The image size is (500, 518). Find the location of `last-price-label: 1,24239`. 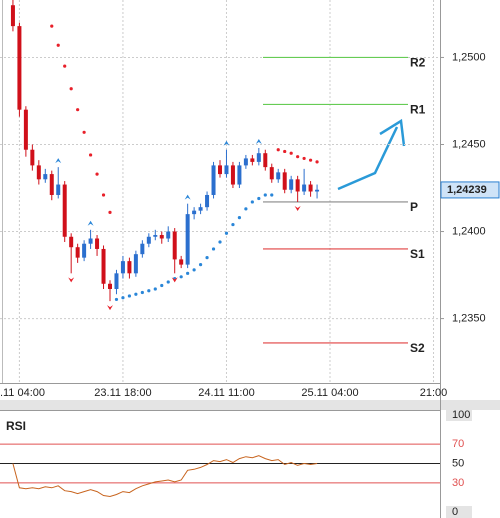

last-price-label: 1,24239 is located at coordinates (467, 190).